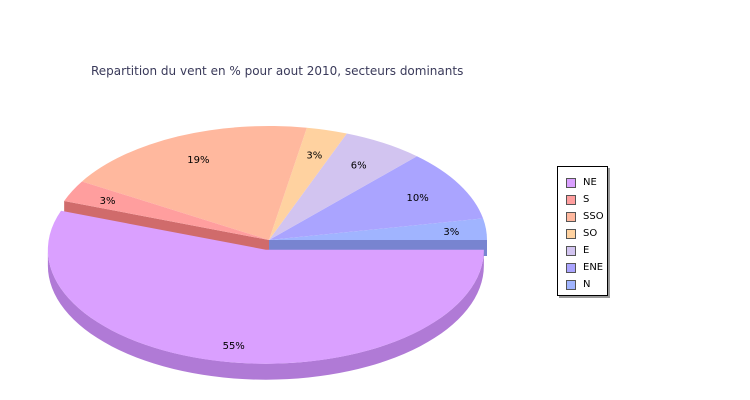 The width and height of the screenshot is (750, 400). I want to click on legend-item-so: SO, so click(582, 233).